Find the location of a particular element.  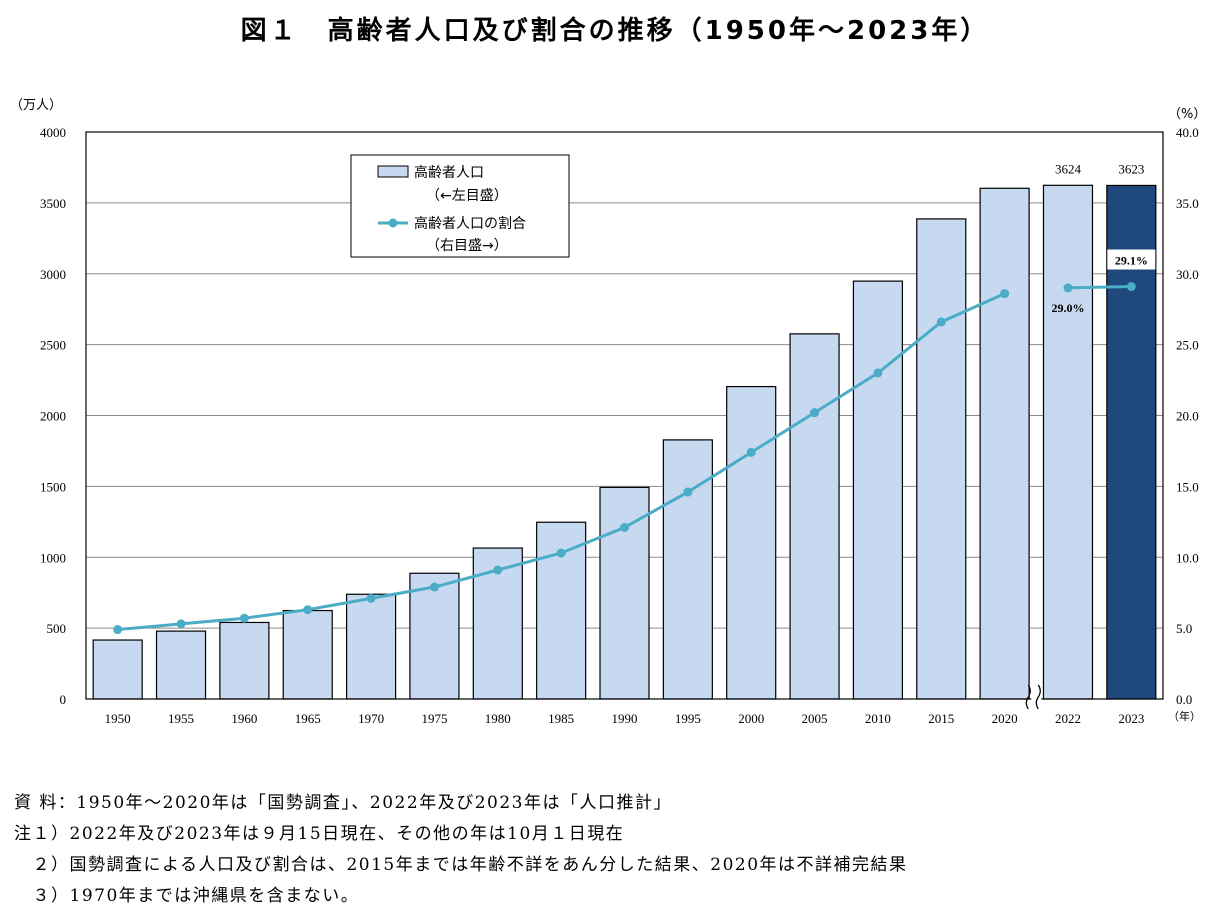

x-tick-label: 1965 is located at coordinates (308, 718).